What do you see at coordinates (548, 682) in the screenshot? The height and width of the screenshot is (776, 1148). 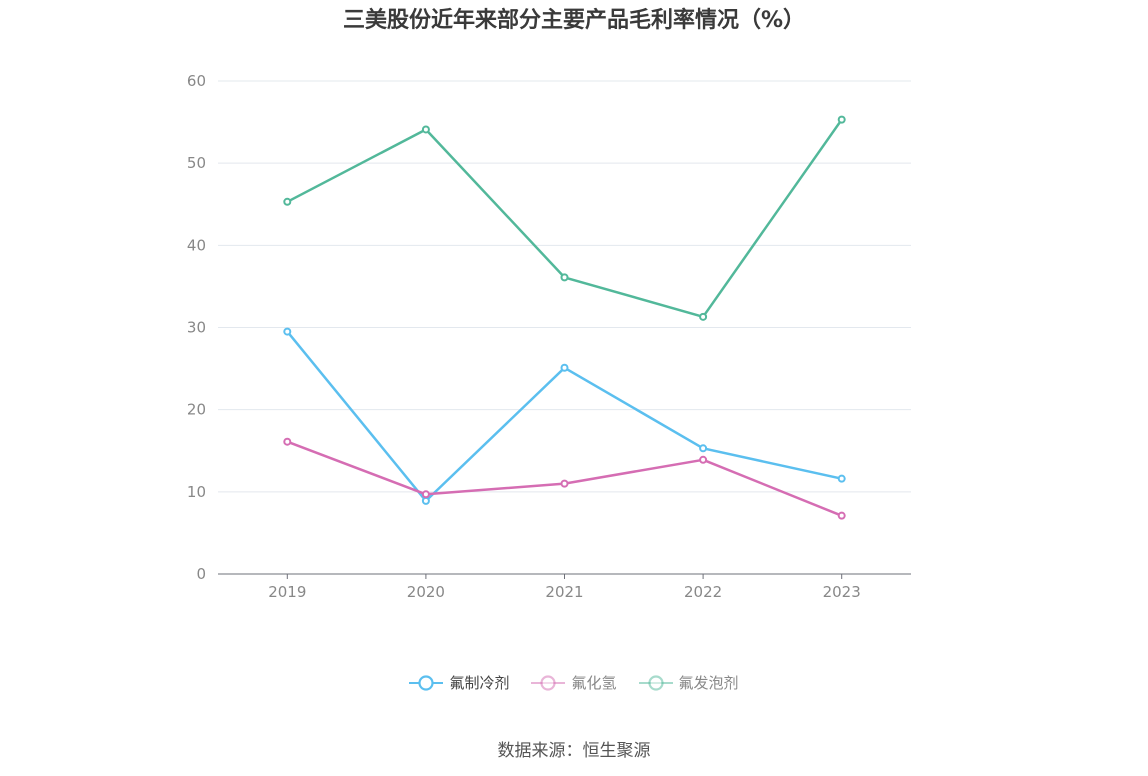 I see `legend-marker-1-icon` at bounding box center [548, 682].